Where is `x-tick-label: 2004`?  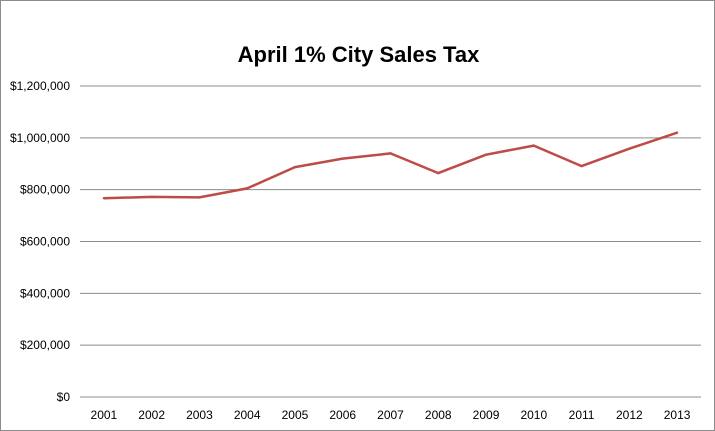
x-tick-label: 2004 is located at coordinates (247, 415).